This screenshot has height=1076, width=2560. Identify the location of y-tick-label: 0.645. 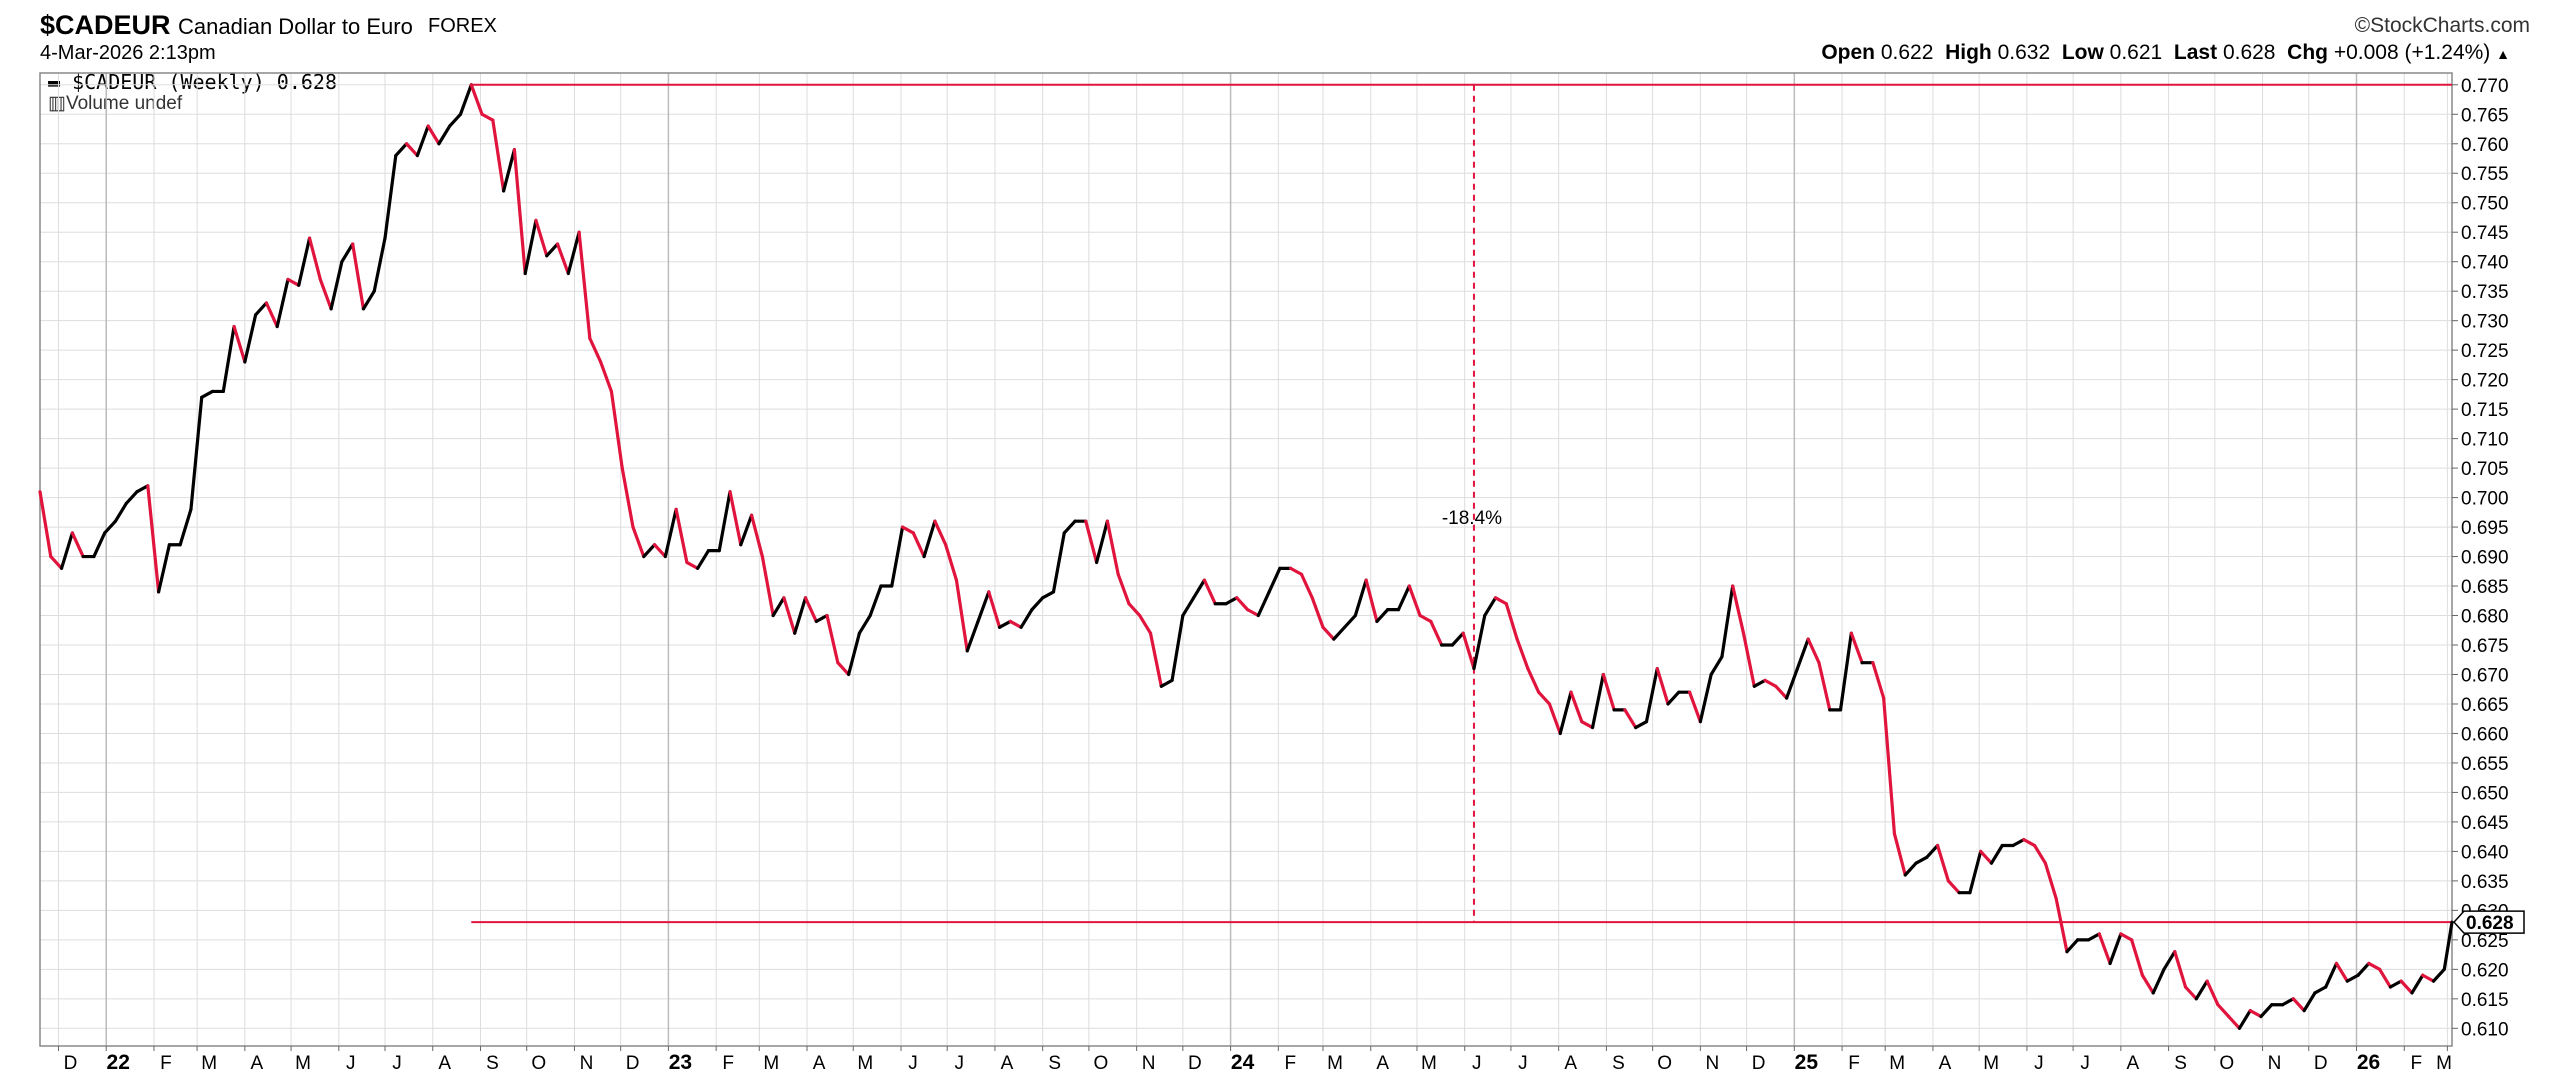
(2485, 823).